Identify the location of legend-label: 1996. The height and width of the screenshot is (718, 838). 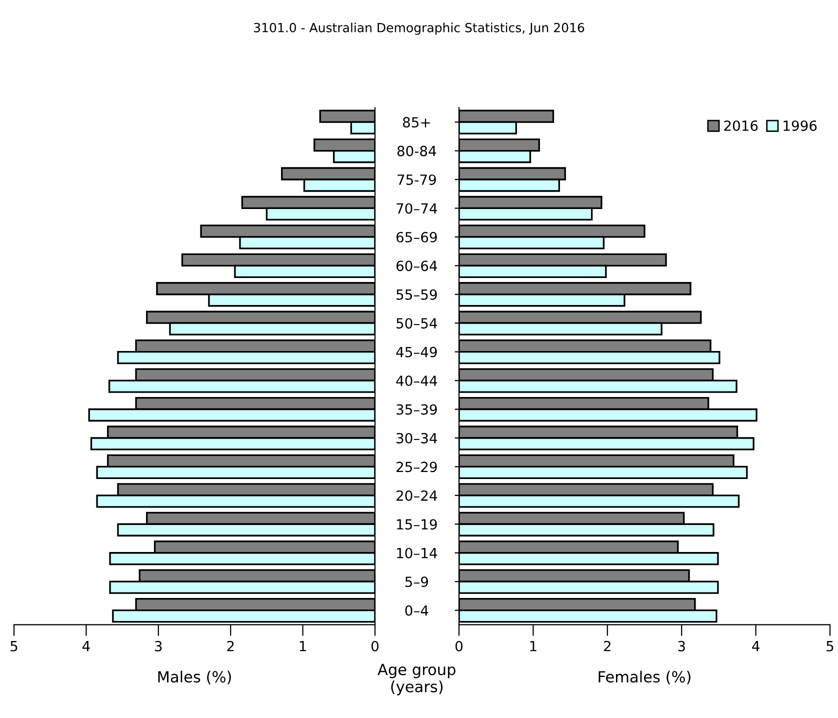
(800, 125).